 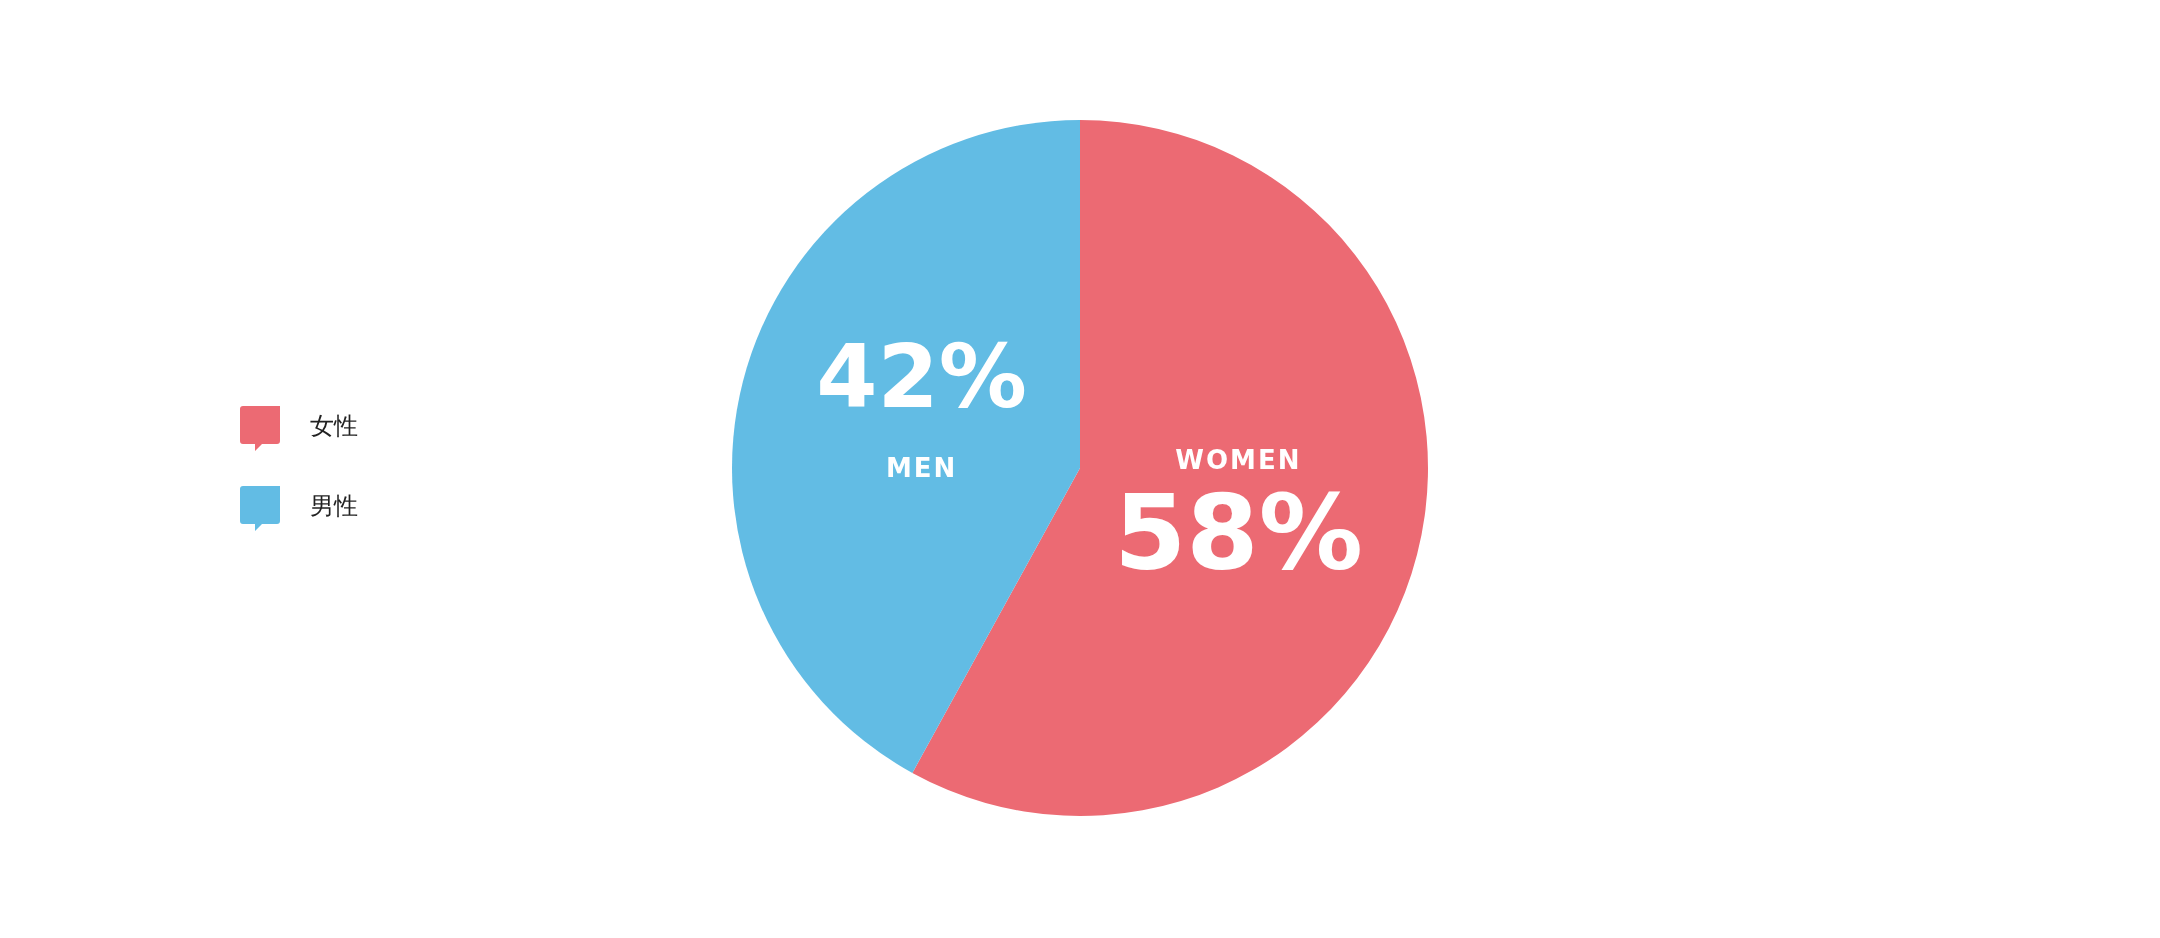 What do you see at coordinates (921, 377) in the screenshot?
I see `data-label: 42%` at bounding box center [921, 377].